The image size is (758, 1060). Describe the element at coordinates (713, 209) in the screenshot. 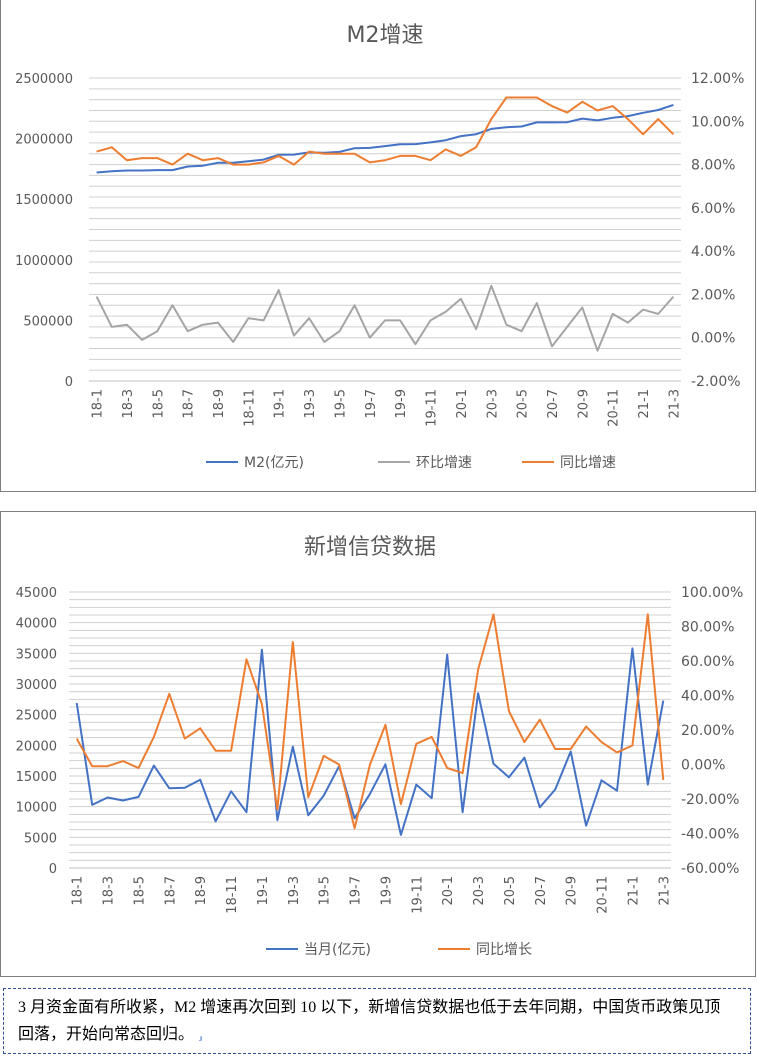

I see `y-right-tick-label: 6.00%` at that location.